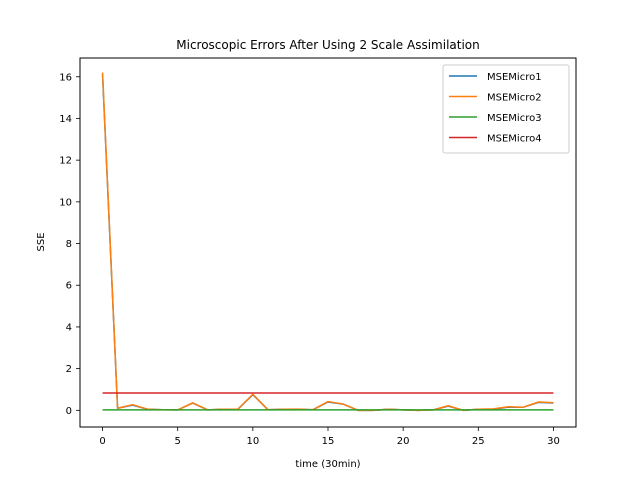  What do you see at coordinates (252, 441) in the screenshot?
I see `x-tick-label: 10` at bounding box center [252, 441].